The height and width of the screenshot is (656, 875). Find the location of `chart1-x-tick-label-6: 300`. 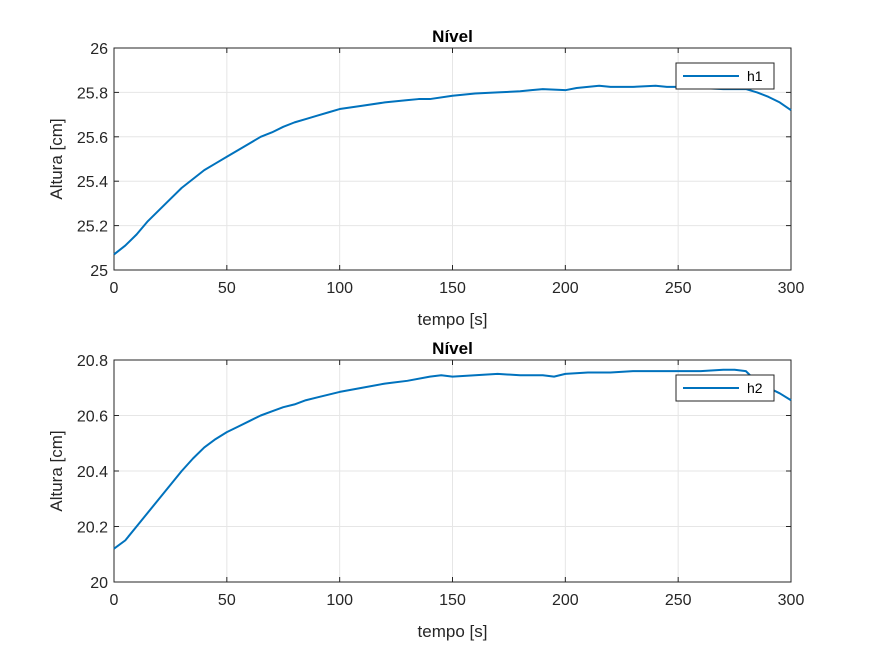

chart1-x-tick-label-6: 300 is located at coordinates (791, 288).